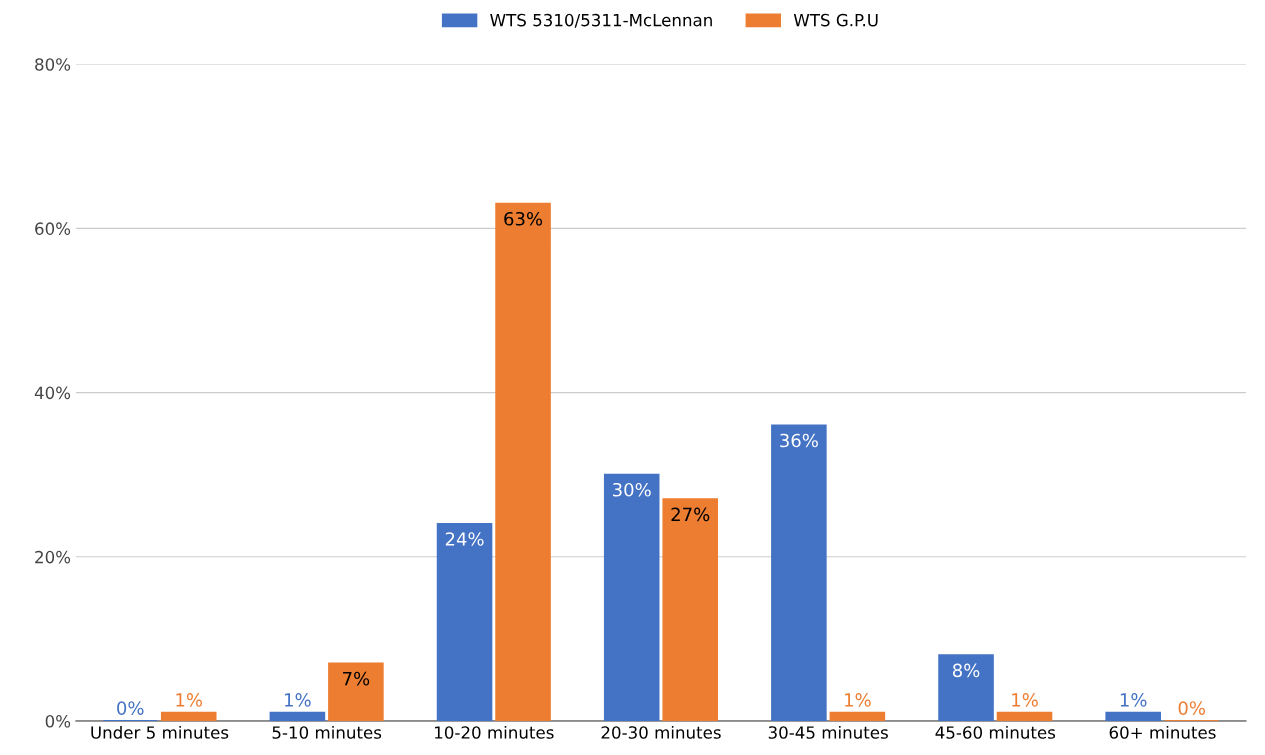 The width and height of the screenshot is (1265, 755). I want to click on data-label: 8%, so click(966, 670).